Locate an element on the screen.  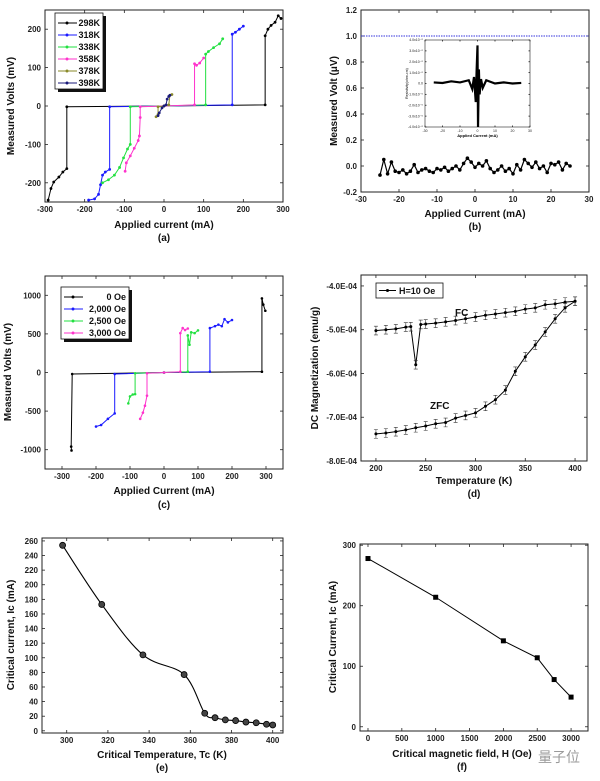
legend-label: 0 Oe is located at coordinates (116, 297).